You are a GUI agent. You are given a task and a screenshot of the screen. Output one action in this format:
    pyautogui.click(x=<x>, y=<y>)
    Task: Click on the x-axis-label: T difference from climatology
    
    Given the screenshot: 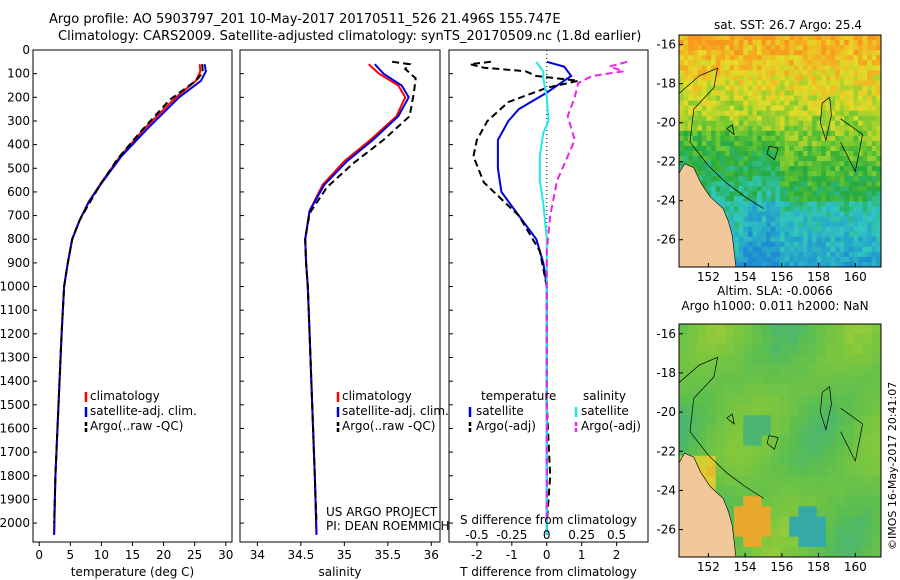 What is the action you would take?
    pyautogui.click(x=548, y=572)
    